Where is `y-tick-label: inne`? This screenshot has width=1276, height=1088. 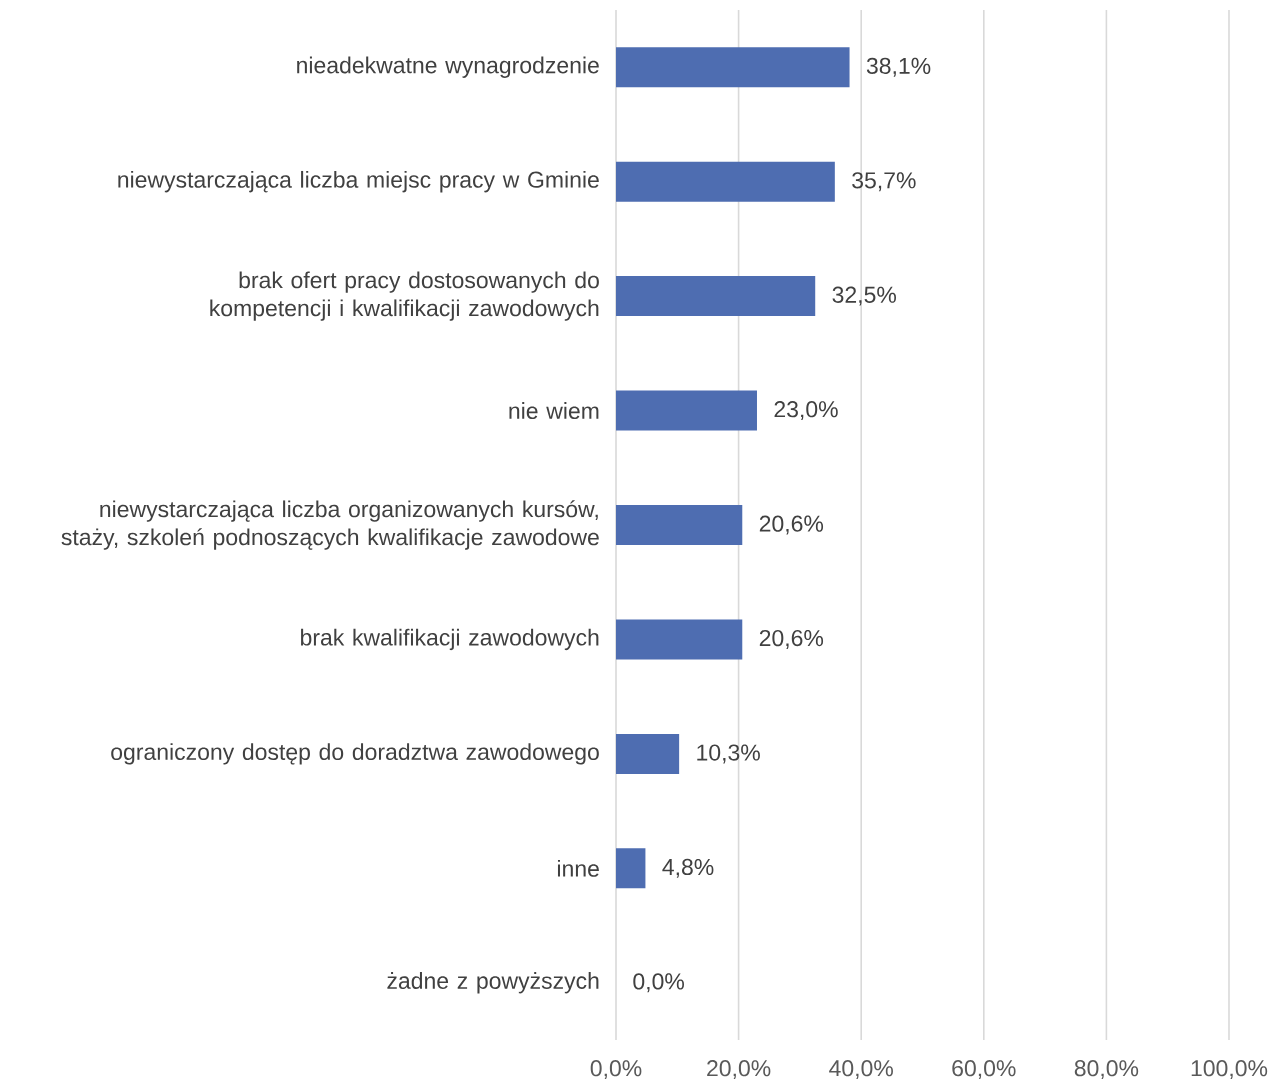 y-tick-label: inne is located at coordinates (578, 868).